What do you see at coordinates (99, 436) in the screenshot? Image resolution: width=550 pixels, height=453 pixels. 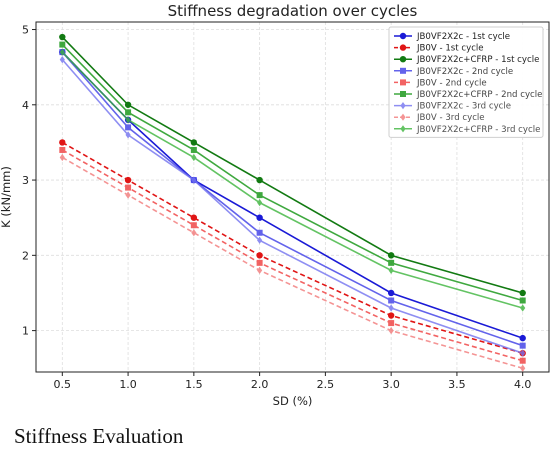 I see `figure-caption: Stiffness Evaluation` at bounding box center [99, 436].